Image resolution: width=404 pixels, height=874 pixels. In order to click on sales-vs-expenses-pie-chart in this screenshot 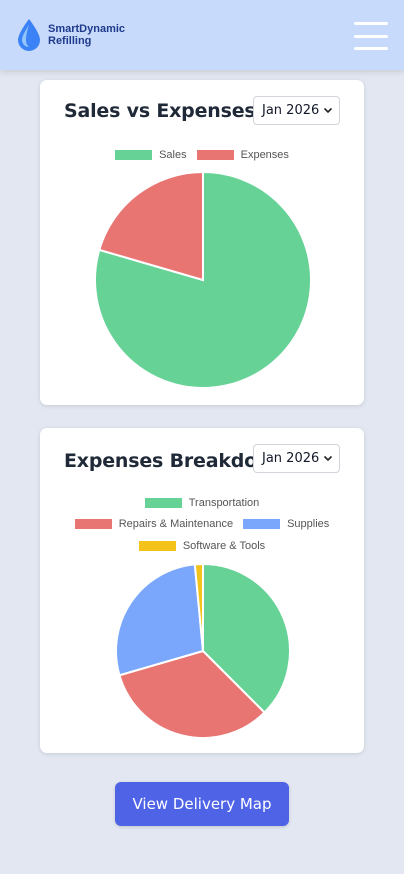, I will do `click(203, 279)`.